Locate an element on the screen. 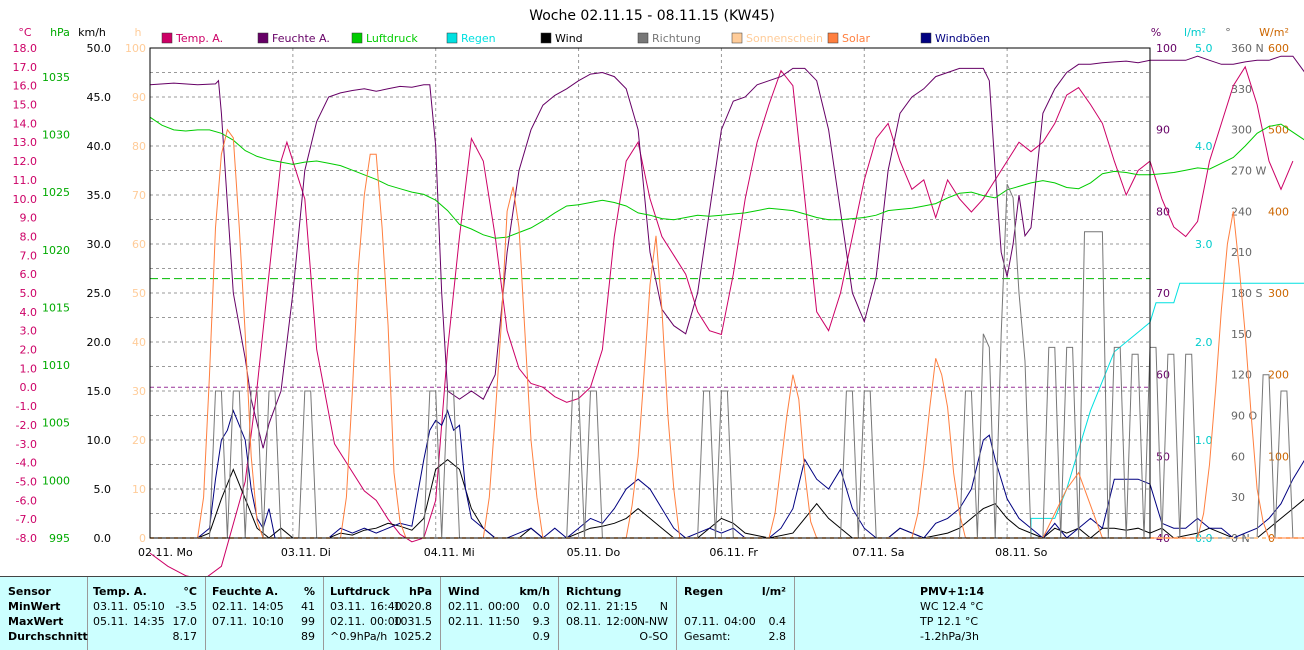 This screenshot has width=1304, height=650. temp-axis-tick: 17.0 is located at coordinates (25, 67).